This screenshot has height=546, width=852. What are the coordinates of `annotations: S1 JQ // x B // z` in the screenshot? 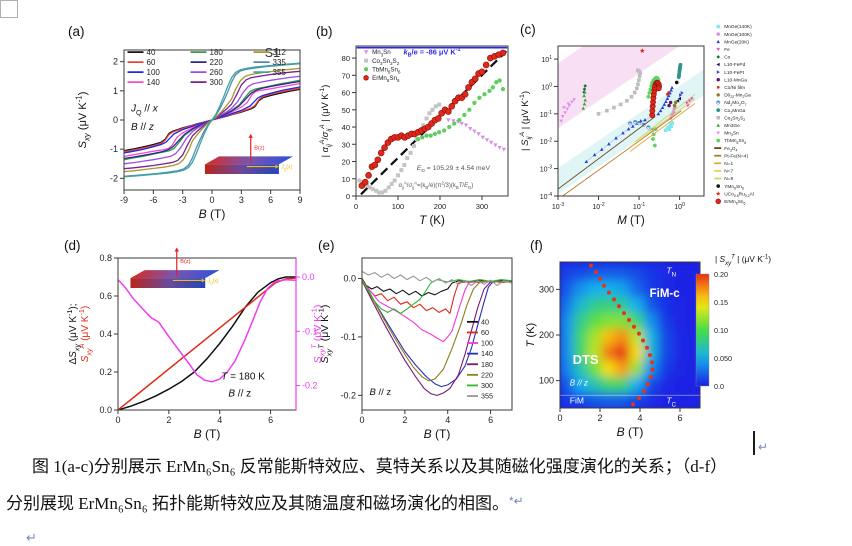 It's located at (205, 89).